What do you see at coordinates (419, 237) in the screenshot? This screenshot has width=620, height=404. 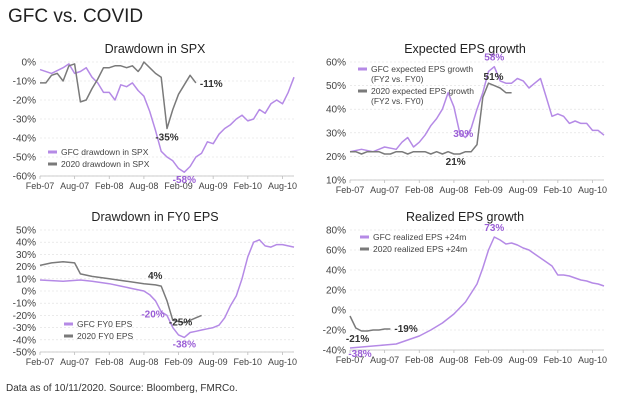 I see `legend-label: GFC realized EPS +24m` at bounding box center [419, 237].